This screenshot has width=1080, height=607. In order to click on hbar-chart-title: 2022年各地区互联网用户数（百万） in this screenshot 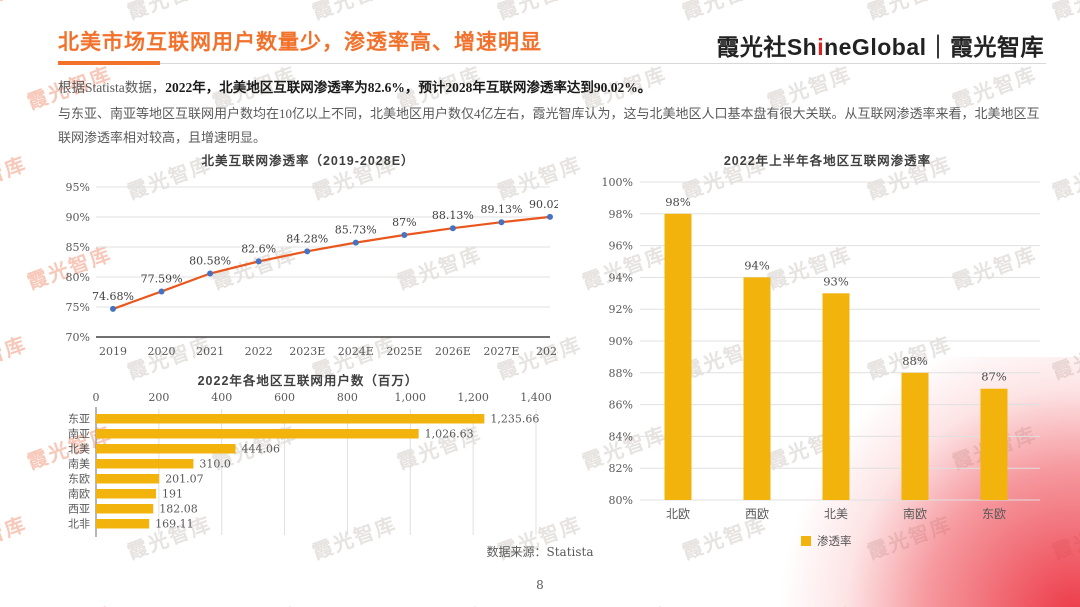, I will do `click(308, 381)`.